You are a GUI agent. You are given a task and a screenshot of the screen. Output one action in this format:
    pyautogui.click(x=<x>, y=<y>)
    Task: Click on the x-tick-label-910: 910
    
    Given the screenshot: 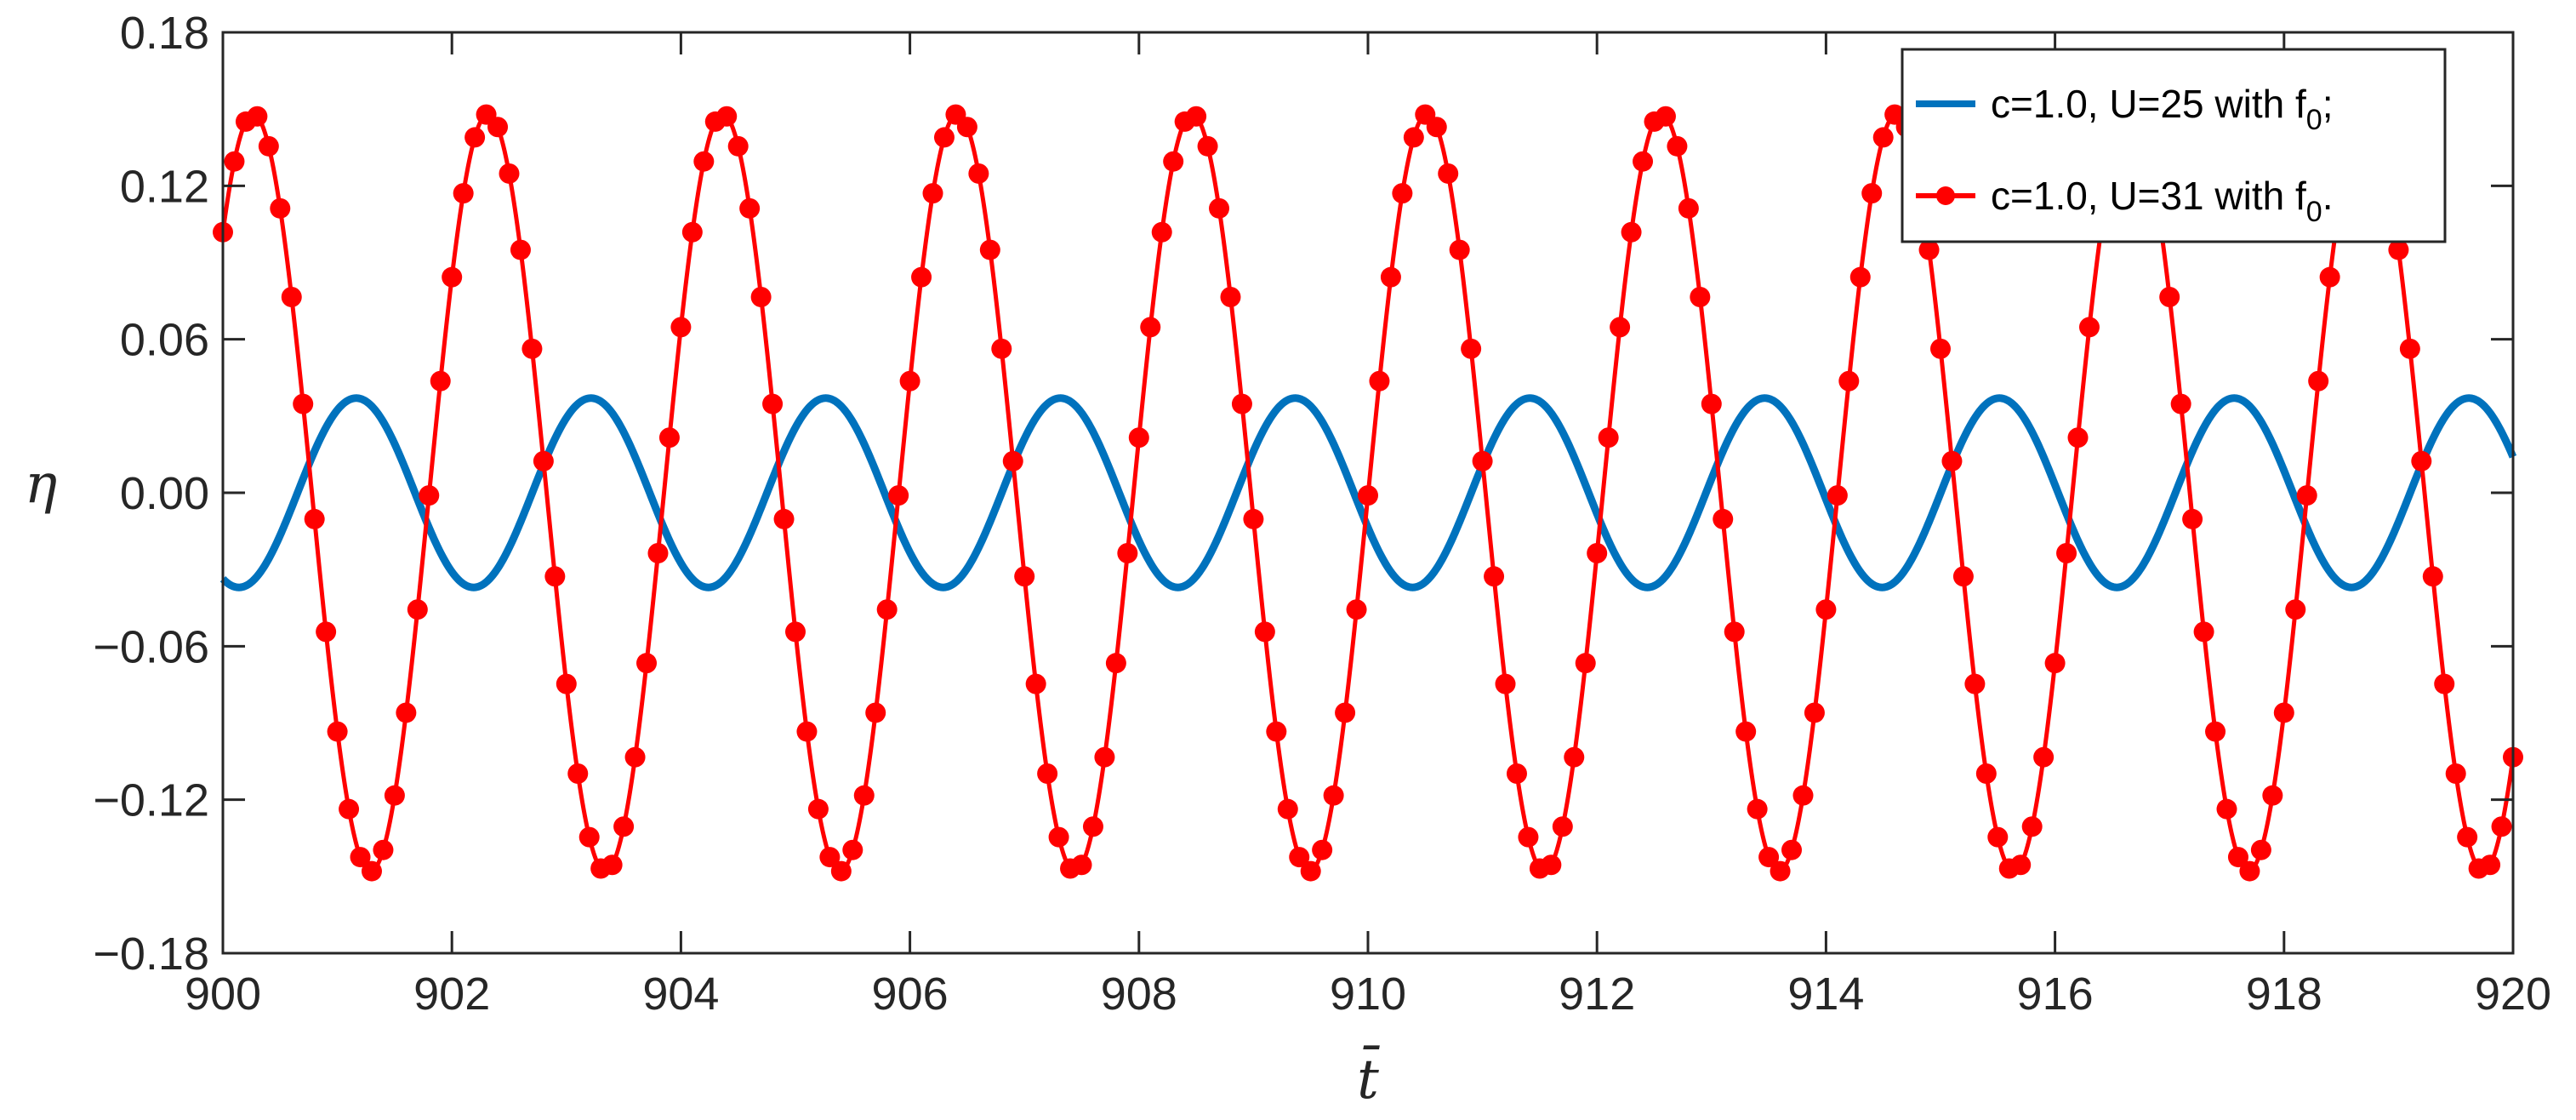 What is the action you would take?
    pyautogui.click(x=1368, y=995)
    